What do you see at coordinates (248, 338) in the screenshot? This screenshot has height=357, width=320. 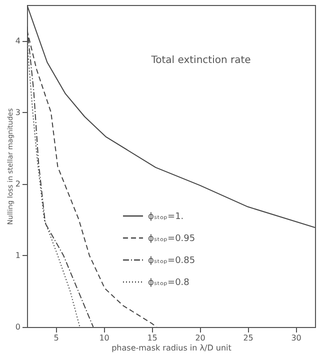 I see `x-tick-label: 25` at bounding box center [248, 338].